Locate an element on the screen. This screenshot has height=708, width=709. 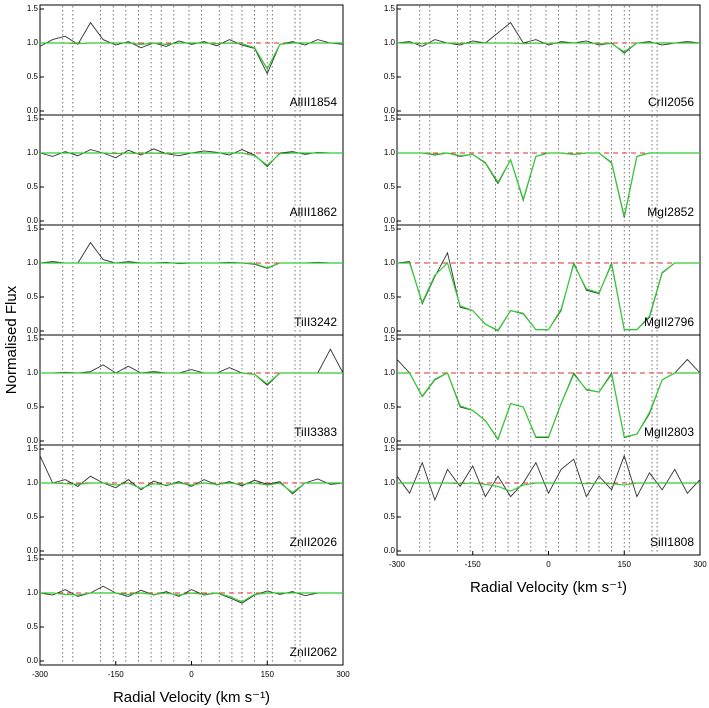
panel-label: ZnII2026 is located at coordinates (314, 542).